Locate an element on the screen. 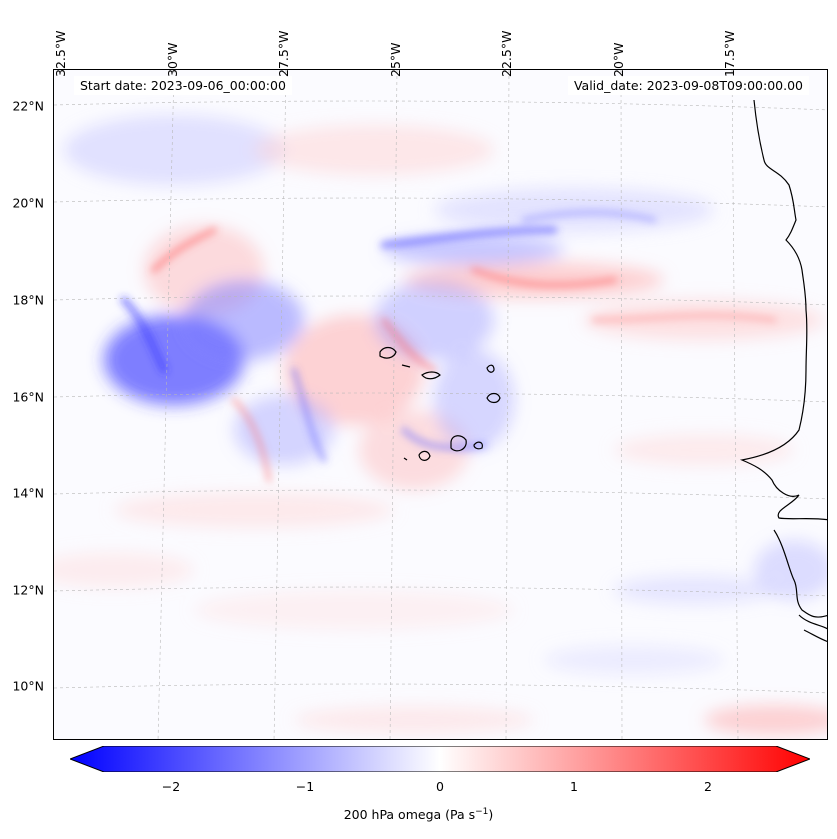  colorbar-label-unit-exponent: −1 is located at coordinates (482, 812).